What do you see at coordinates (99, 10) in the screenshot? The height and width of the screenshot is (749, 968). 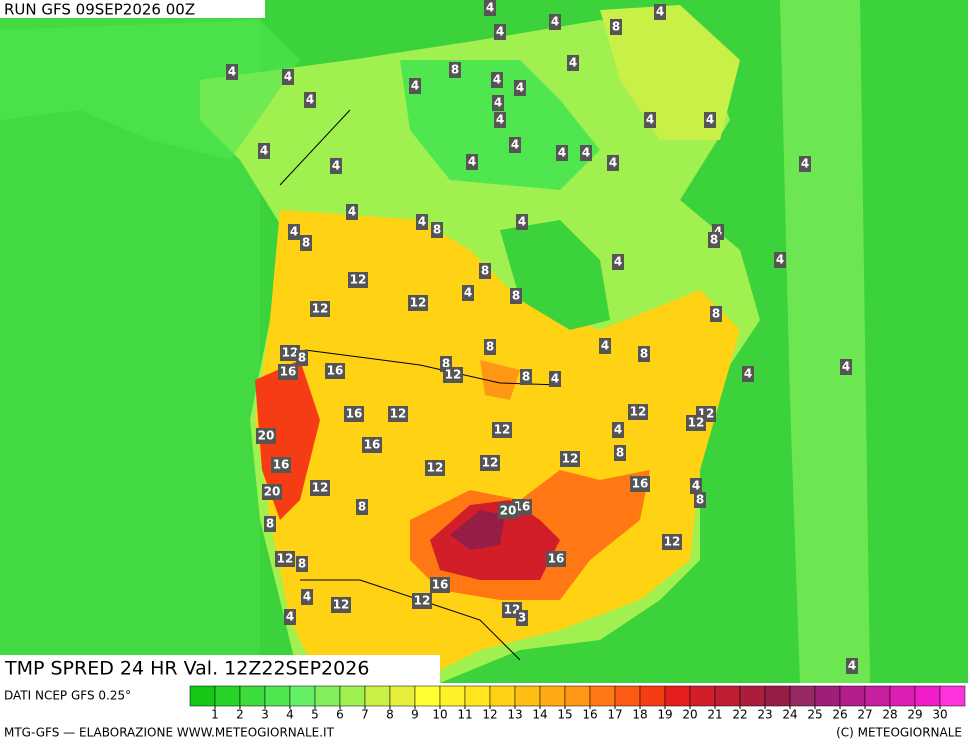 I see `run-title: RUN GFS 09SEP2026 00Z` at bounding box center [99, 10].